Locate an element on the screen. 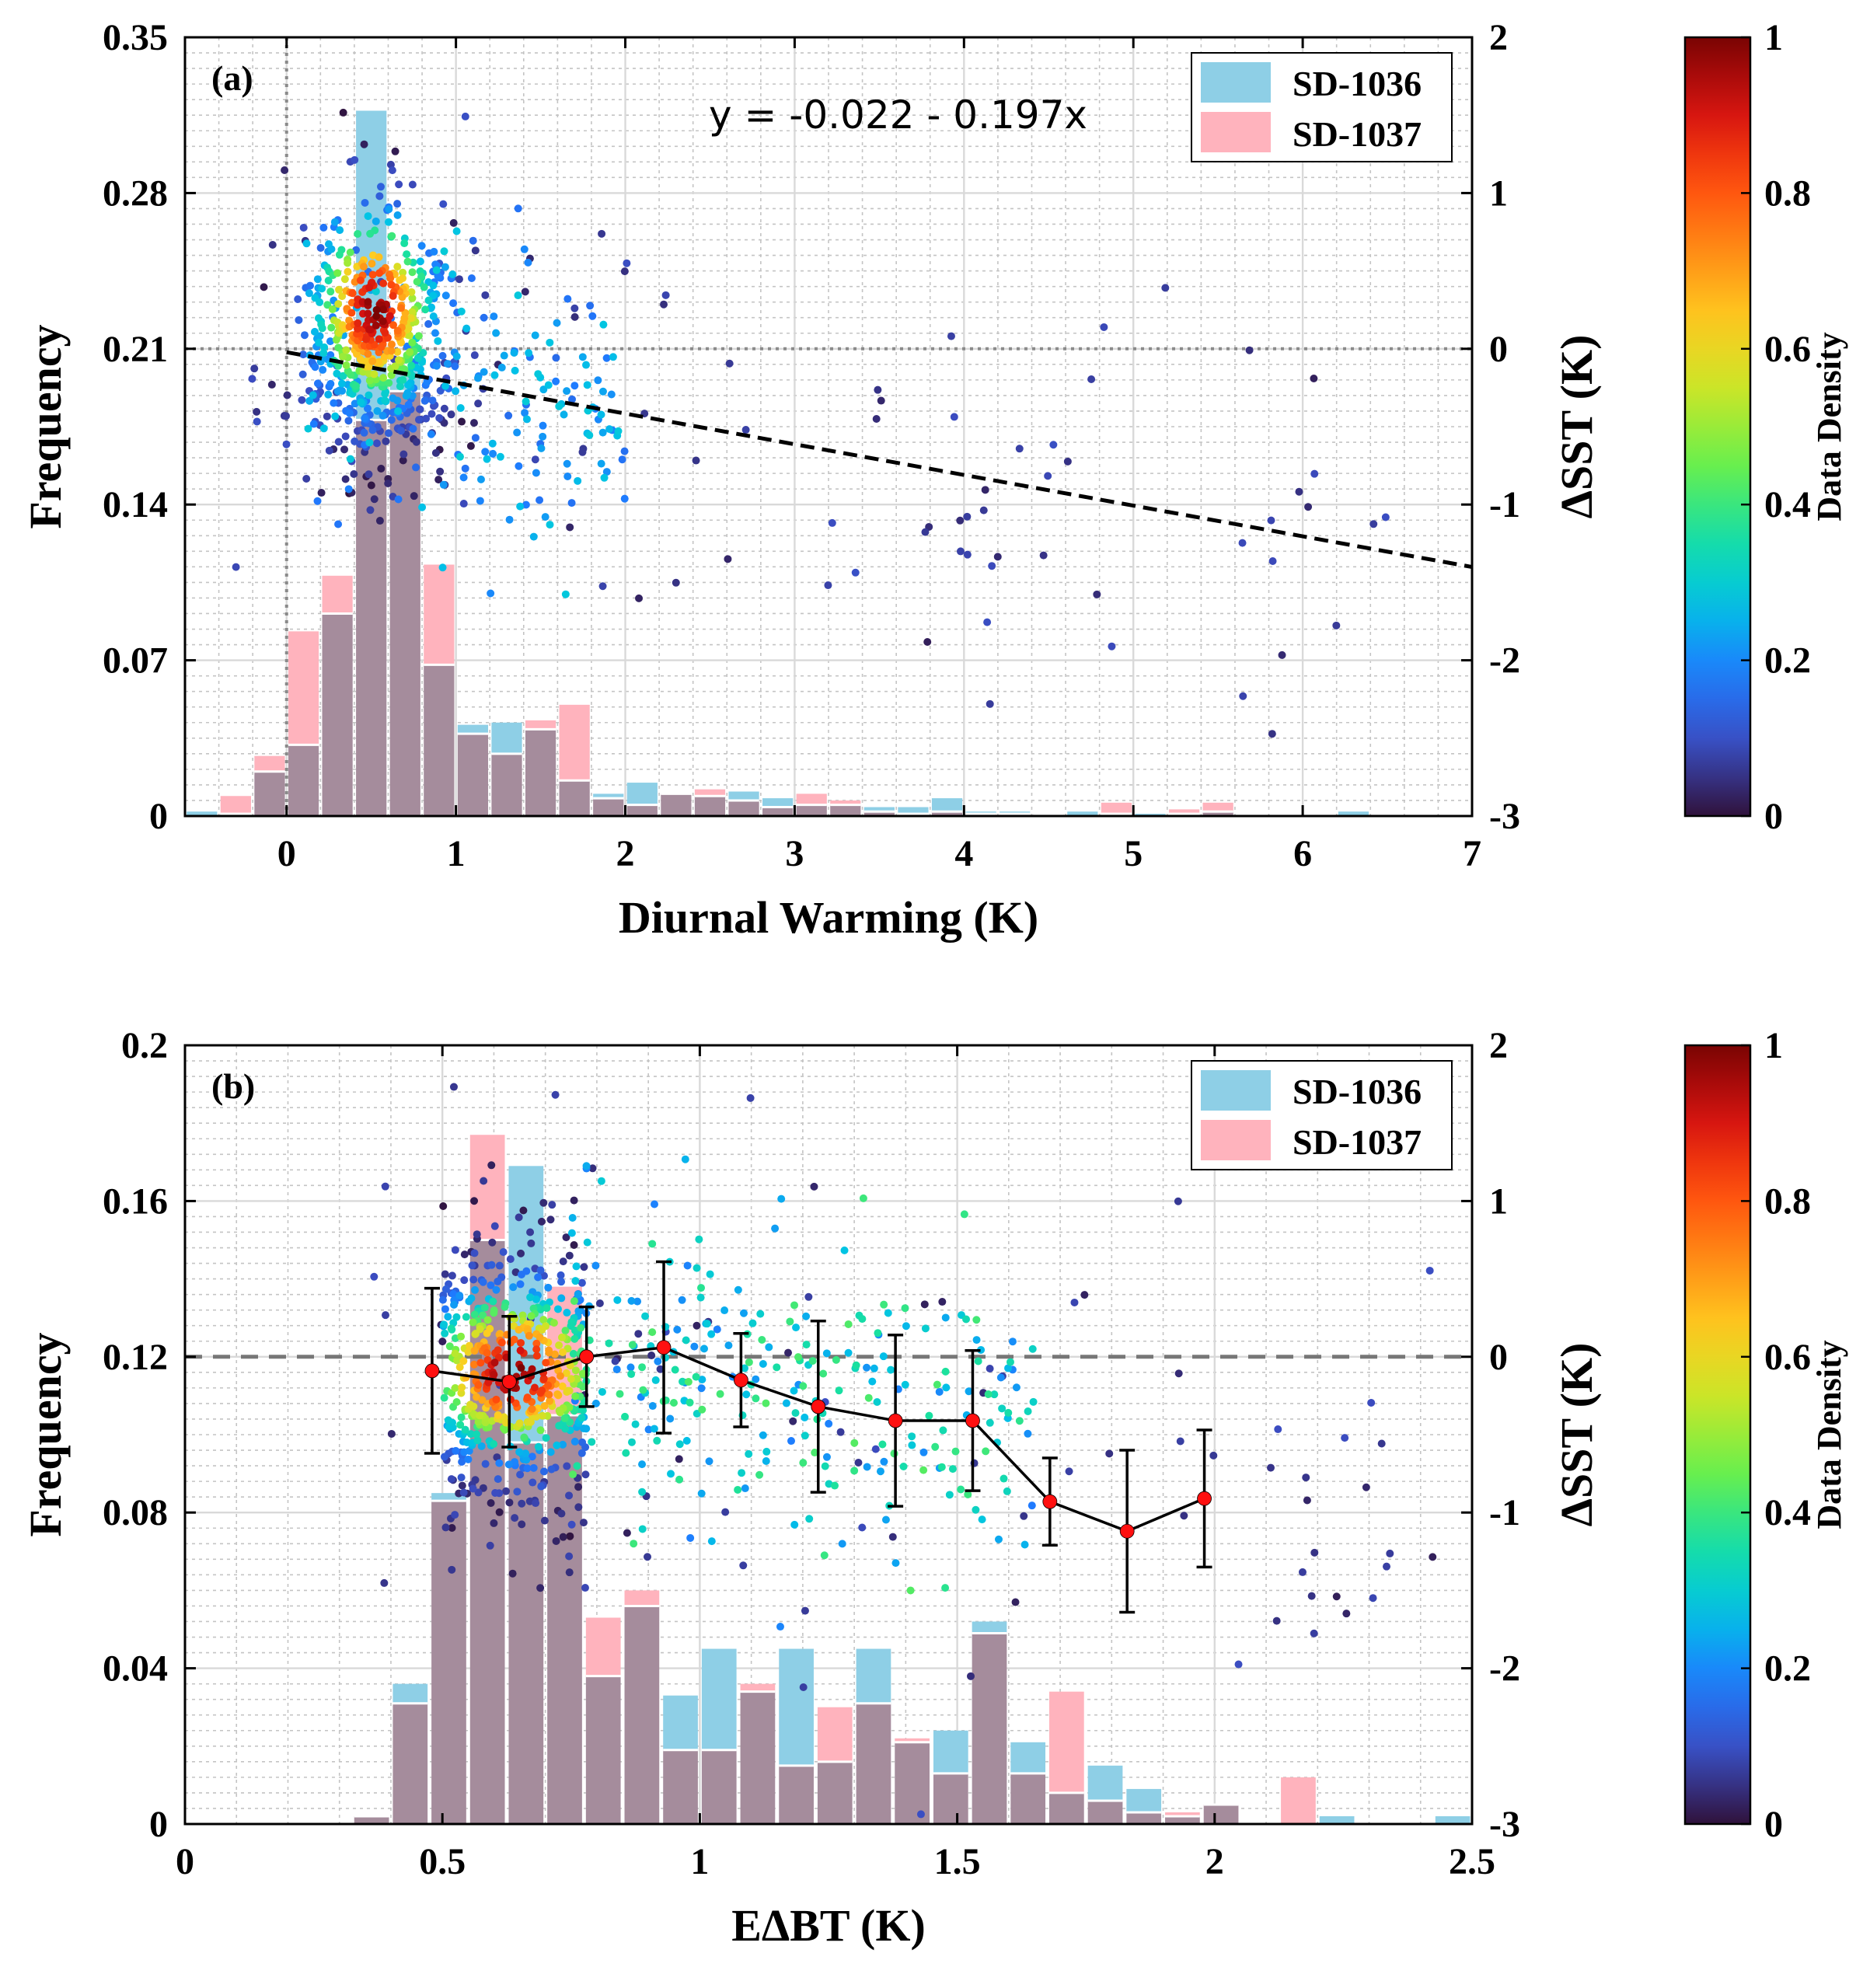 The image size is (1863, 1988). colorbar-tick-label: 0.6 is located at coordinates (1787, 349).